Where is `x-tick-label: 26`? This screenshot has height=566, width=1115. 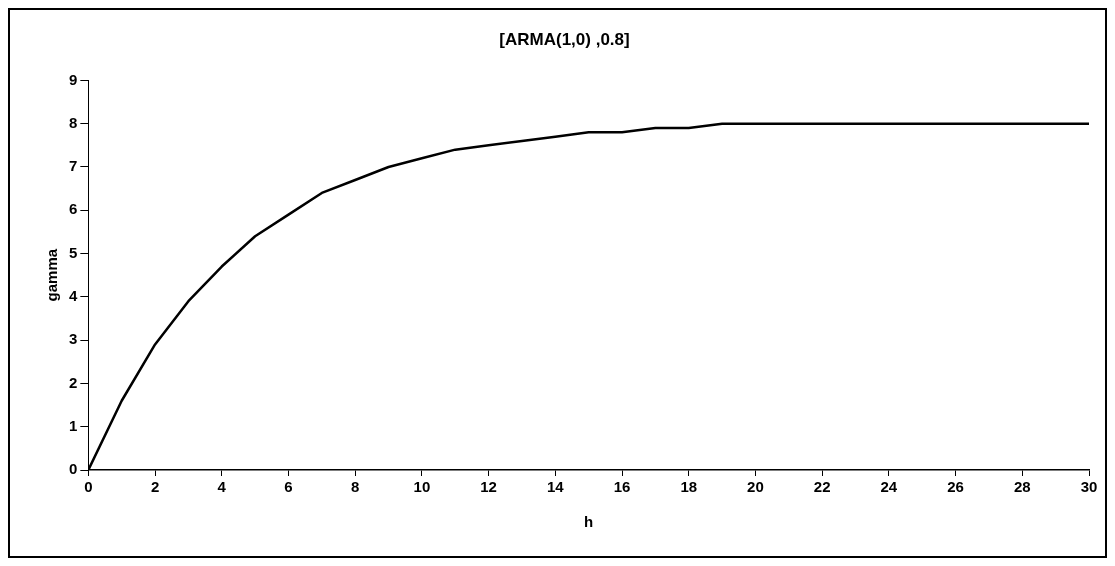
x-tick-label: 26 is located at coordinates (955, 487).